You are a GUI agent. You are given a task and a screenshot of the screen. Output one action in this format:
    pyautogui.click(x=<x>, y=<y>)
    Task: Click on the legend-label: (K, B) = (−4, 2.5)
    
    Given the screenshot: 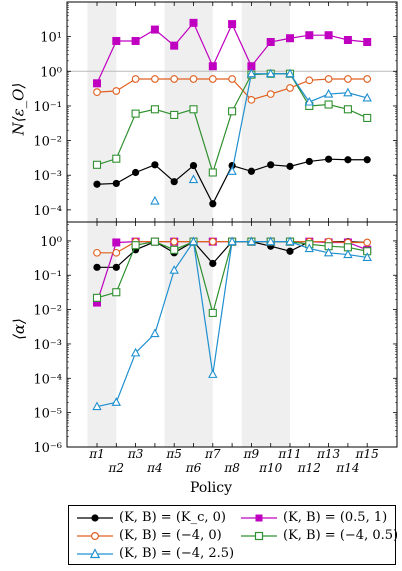 What is the action you would take?
    pyautogui.click(x=177, y=553)
    